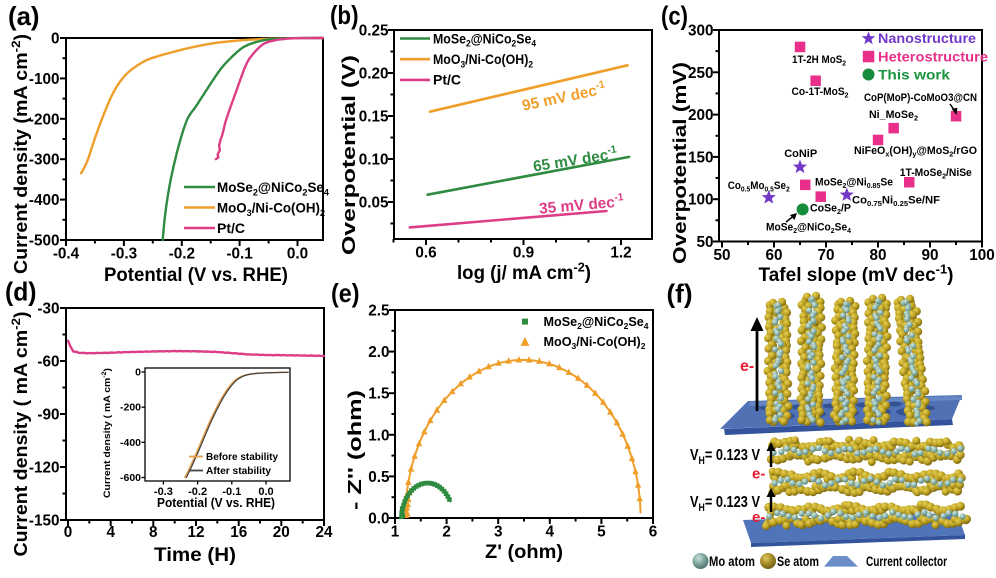 This screenshot has height=578, width=996. Describe the element at coordinates (524, 271) in the screenshot. I see `svg-text: log (j/ mA cm-2)` at that location.